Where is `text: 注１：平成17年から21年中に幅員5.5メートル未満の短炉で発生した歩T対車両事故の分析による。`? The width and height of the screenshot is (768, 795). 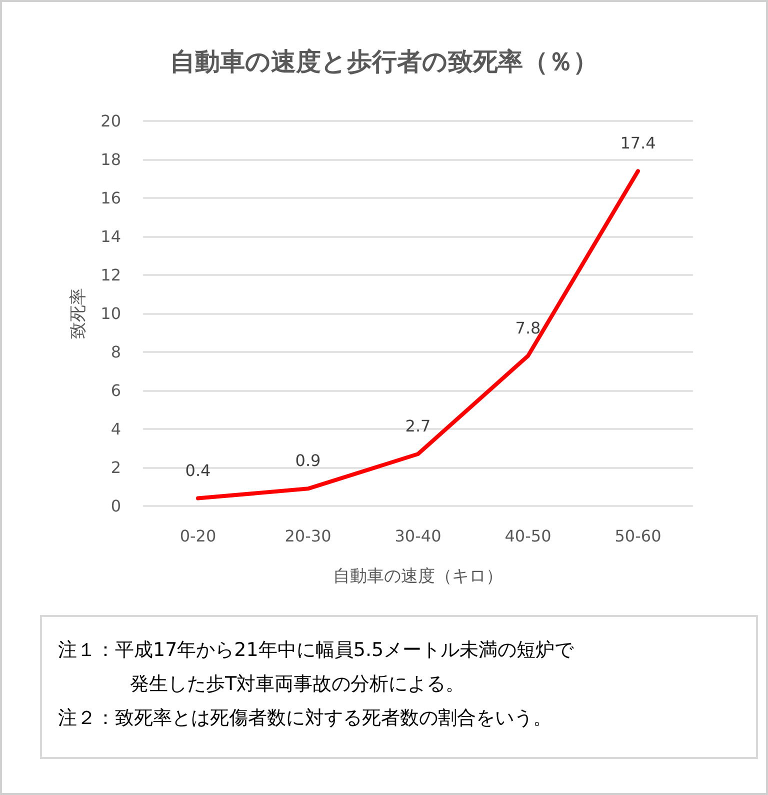
text: 注１：平成17年から21年中に幅員5.5メートル未満の短炉で発生した歩T対車両事故の分析による。 is located at coordinates (316, 667).